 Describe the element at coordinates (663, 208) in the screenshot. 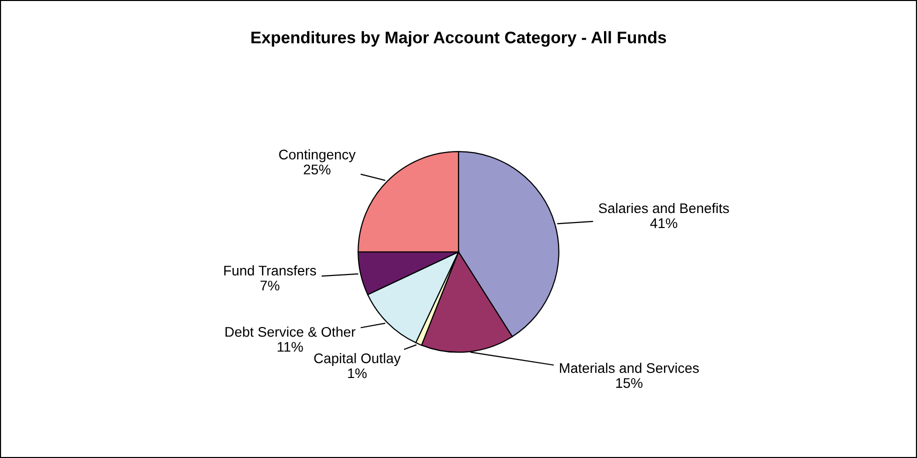

I see `slice-label: Salaries and Benefits` at that location.